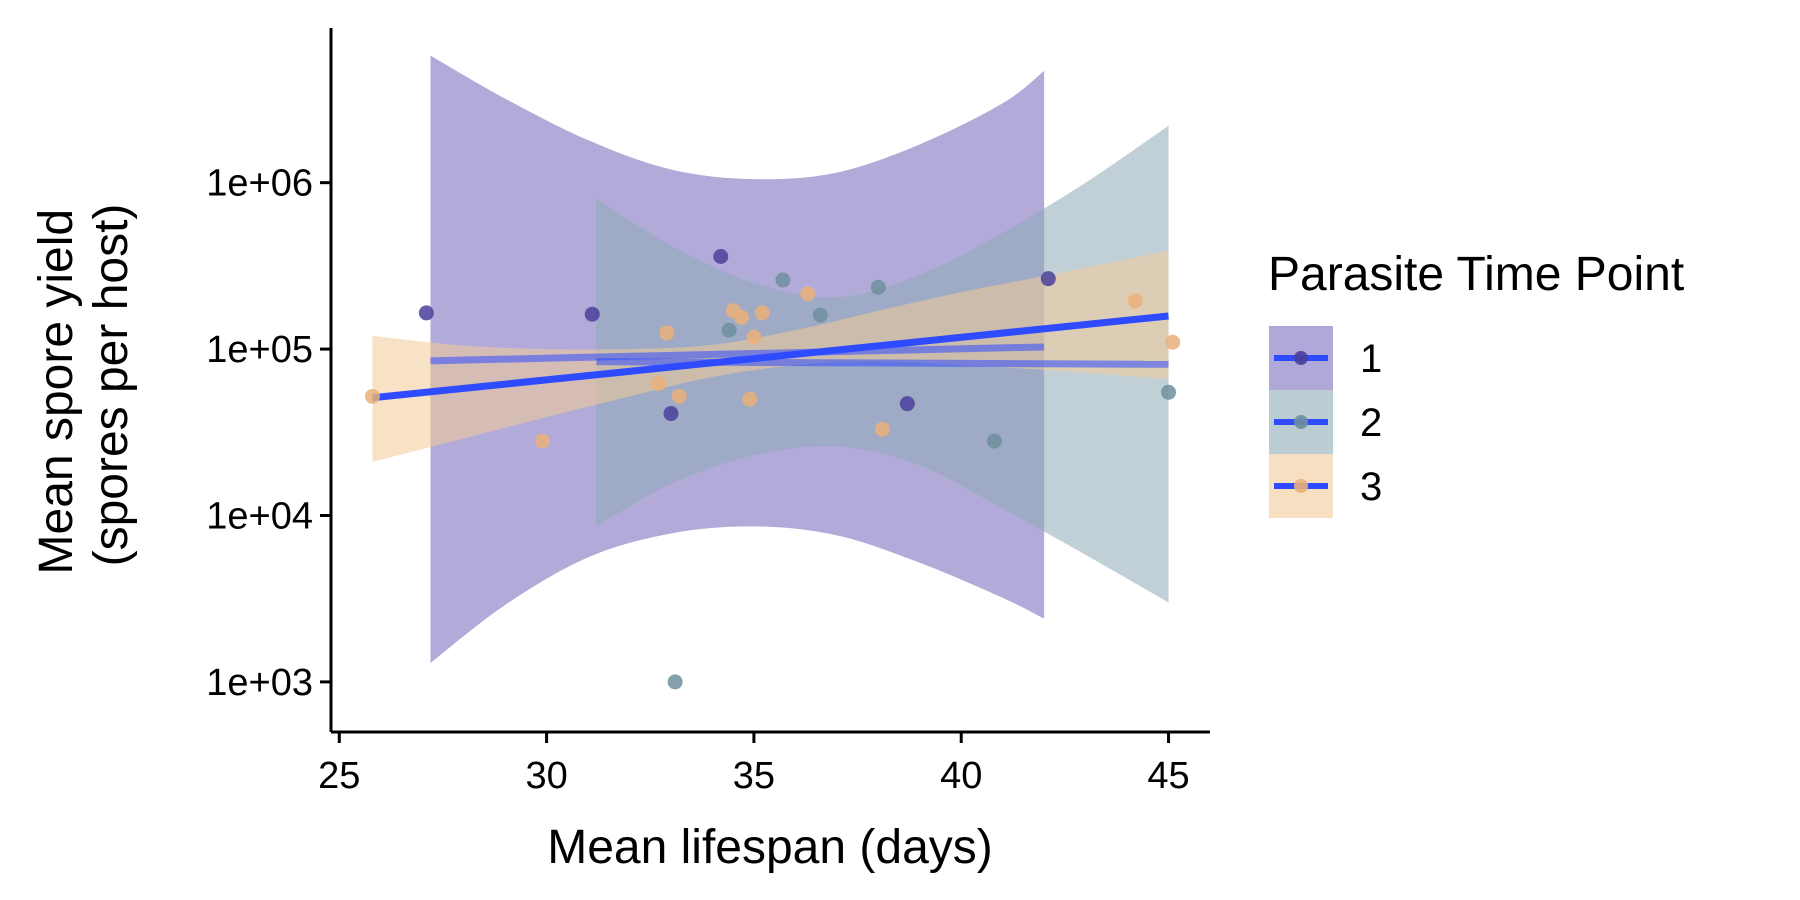 This screenshot has height=900, width=1800. Describe the element at coordinates (84, 385) in the screenshot. I see `y-axis-title: Mean spore yield (spores per host)` at that location.